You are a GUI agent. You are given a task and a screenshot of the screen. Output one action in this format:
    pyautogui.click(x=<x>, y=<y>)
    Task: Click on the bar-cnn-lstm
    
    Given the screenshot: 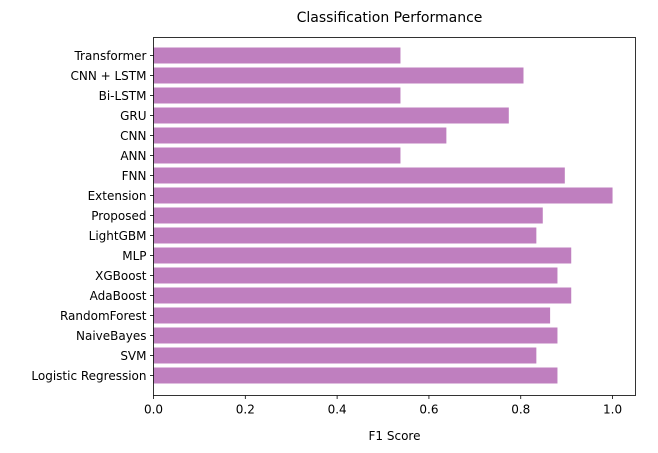 What is the action you would take?
    pyautogui.click(x=338, y=75)
    